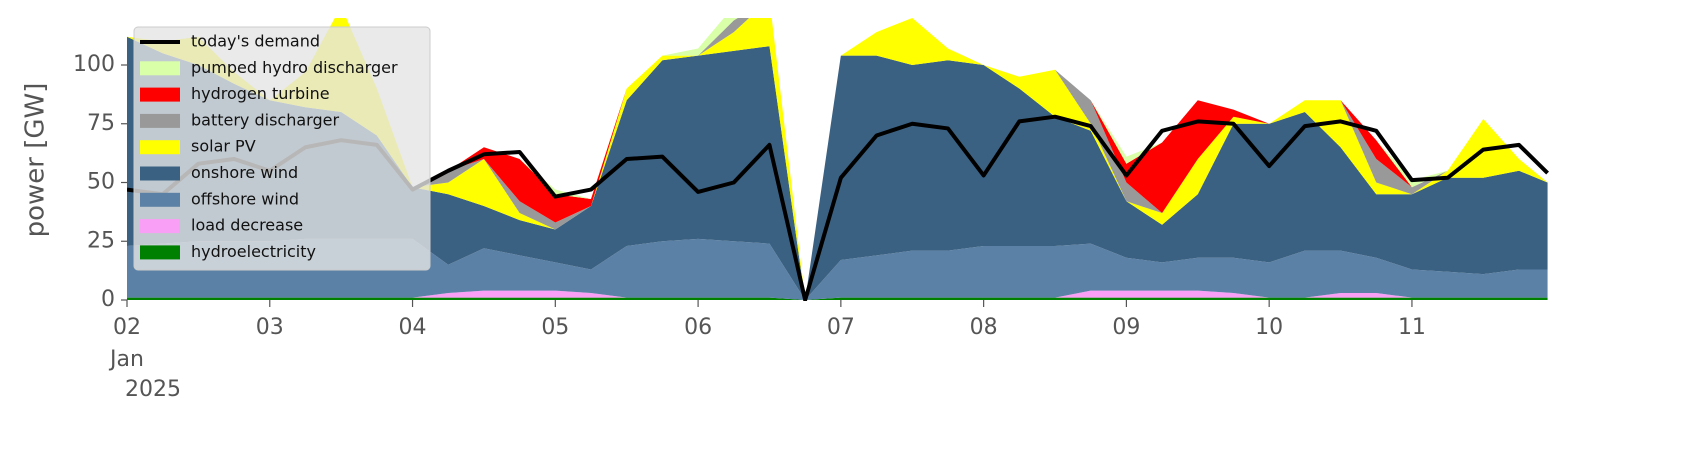 This screenshot has width=1706, height=460. Describe the element at coordinates (413, 327) in the screenshot. I see `x-tick-label: 04` at that location.